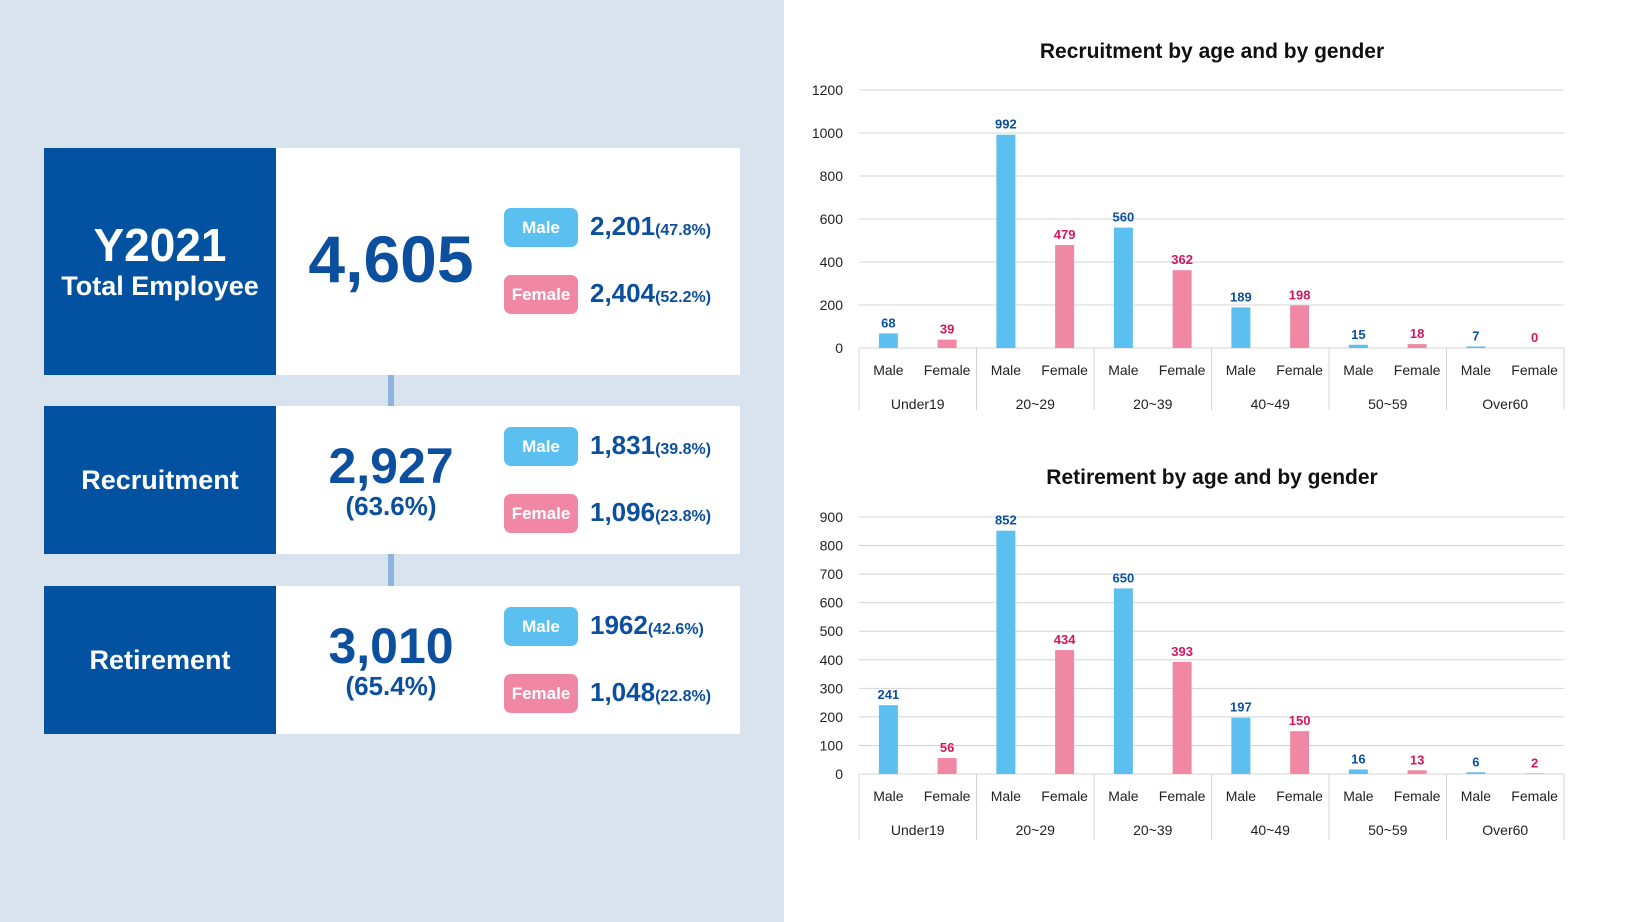  I want to click on data-label: 393, so click(1182, 651).